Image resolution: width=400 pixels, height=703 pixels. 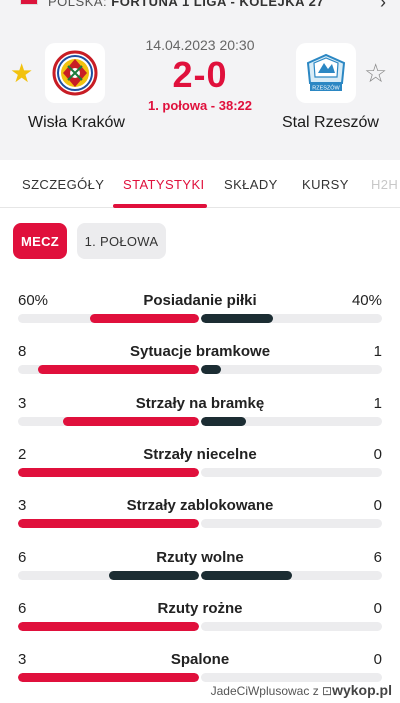 What do you see at coordinates (40, 241) in the screenshot?
I see `filter-match-button: MECZ` at bounding box center [40, 241].